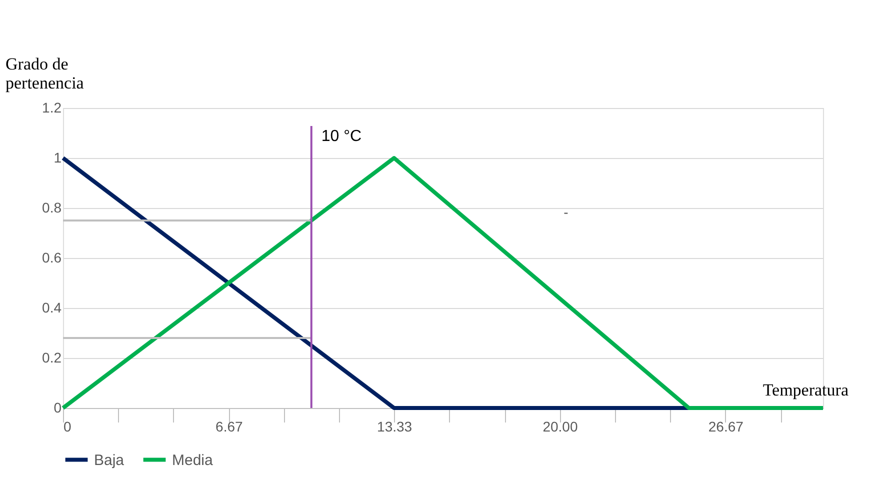 This screenshot has height=483, width=888. I want to click on y-axis-title: Grado de pertenencia, so click(45, 73).